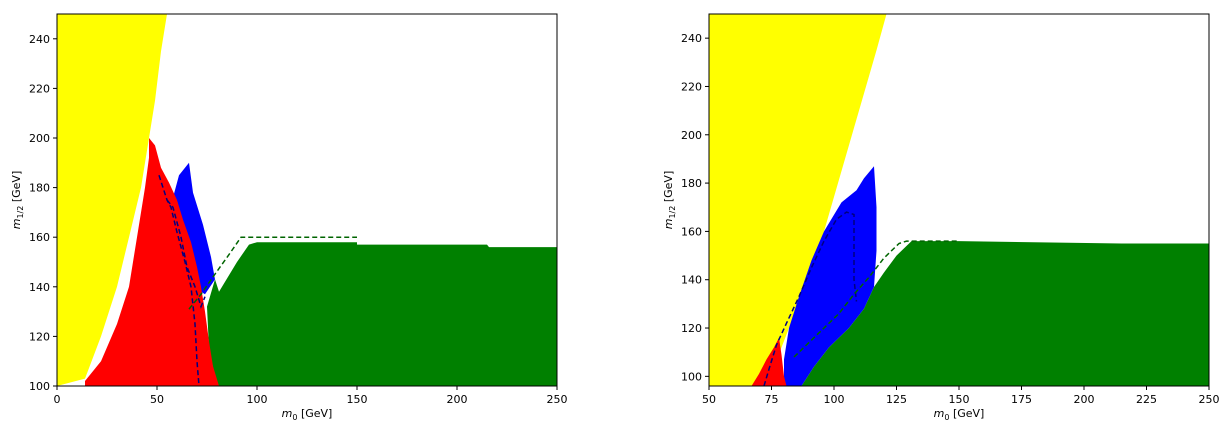  I want to click on left-x-tick-label: 250, so click(557, 399).